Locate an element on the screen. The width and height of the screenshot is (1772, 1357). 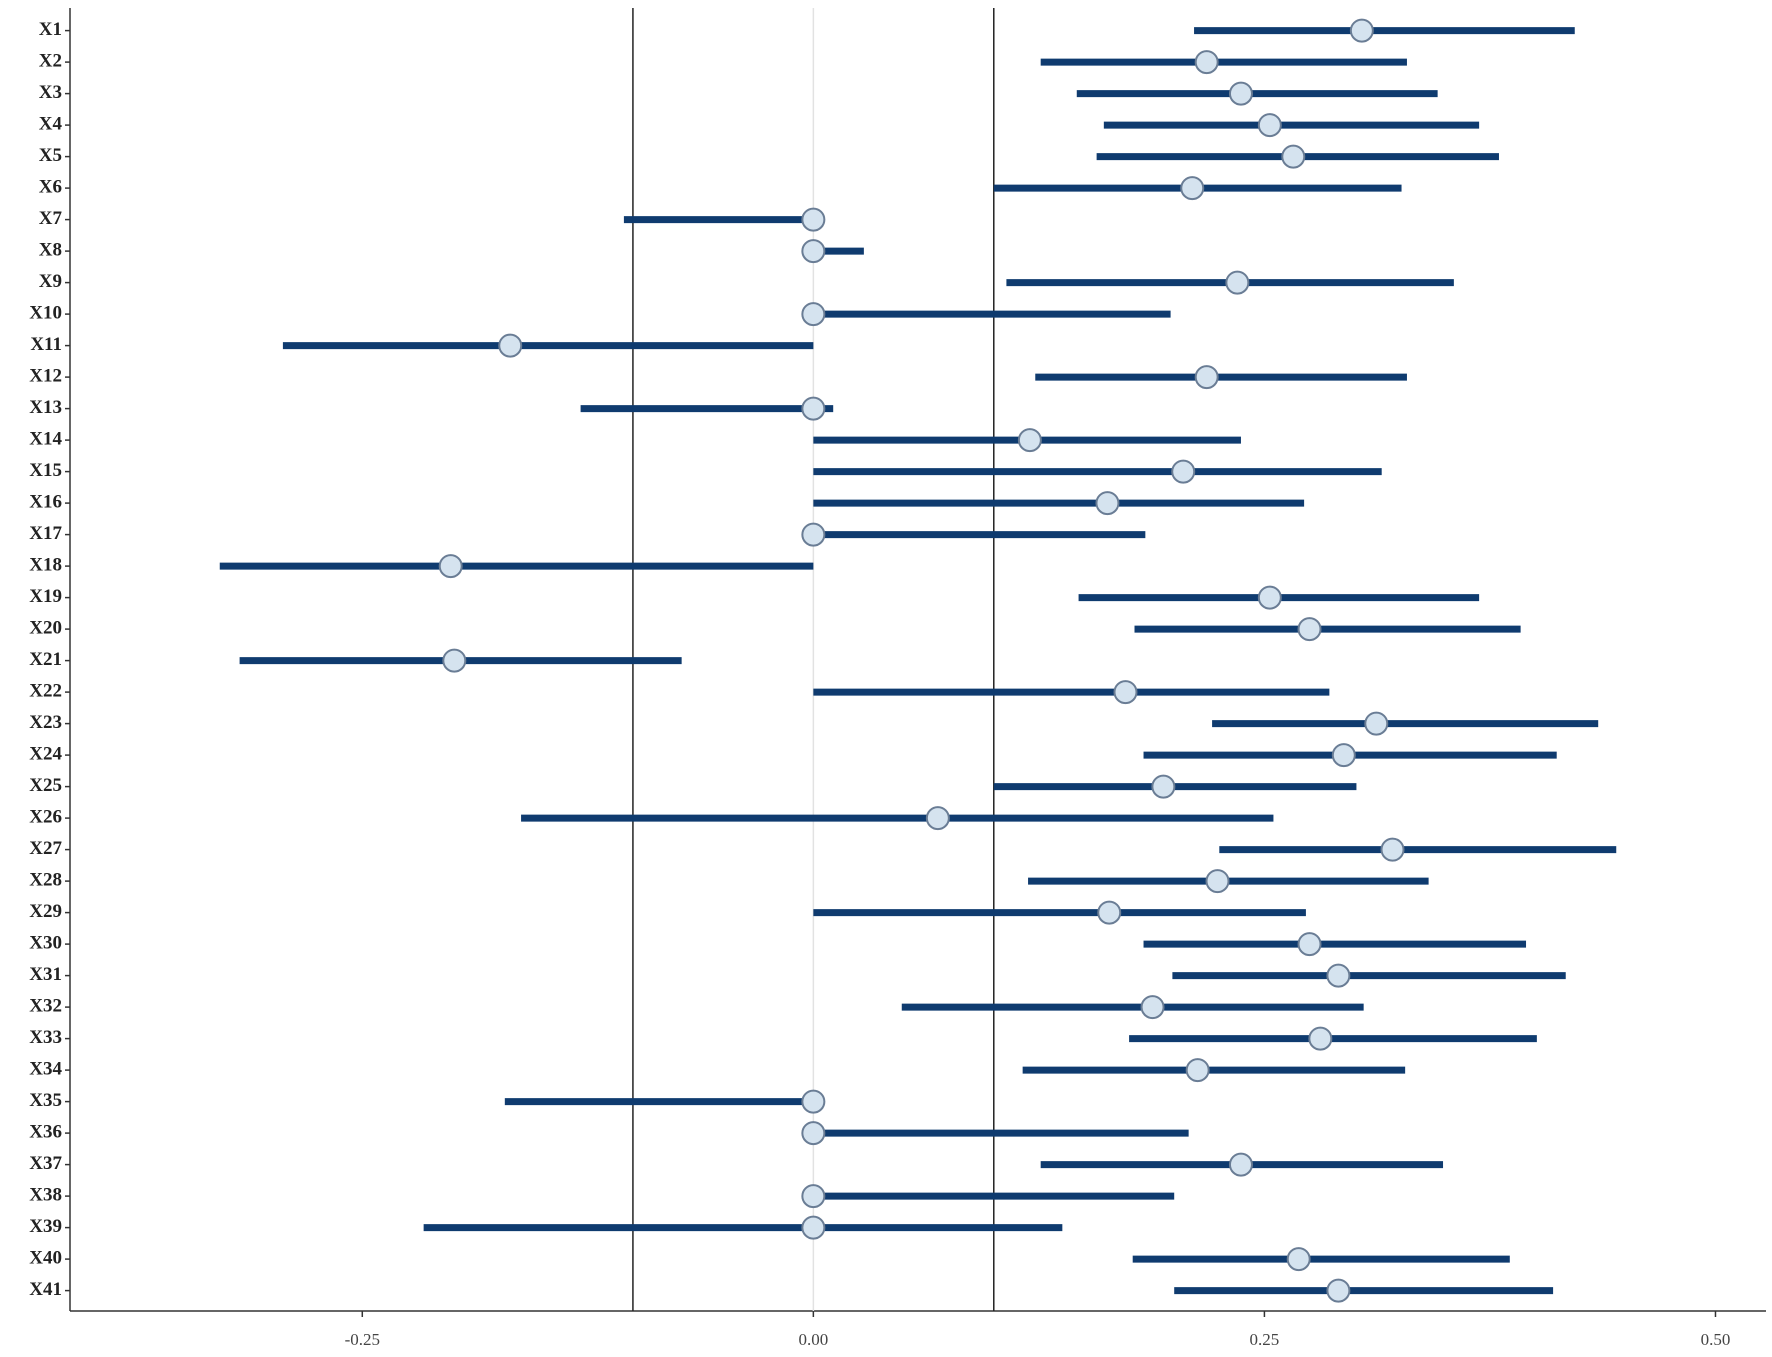
y-tick-label: X22 is located at coordinates (45, 690).